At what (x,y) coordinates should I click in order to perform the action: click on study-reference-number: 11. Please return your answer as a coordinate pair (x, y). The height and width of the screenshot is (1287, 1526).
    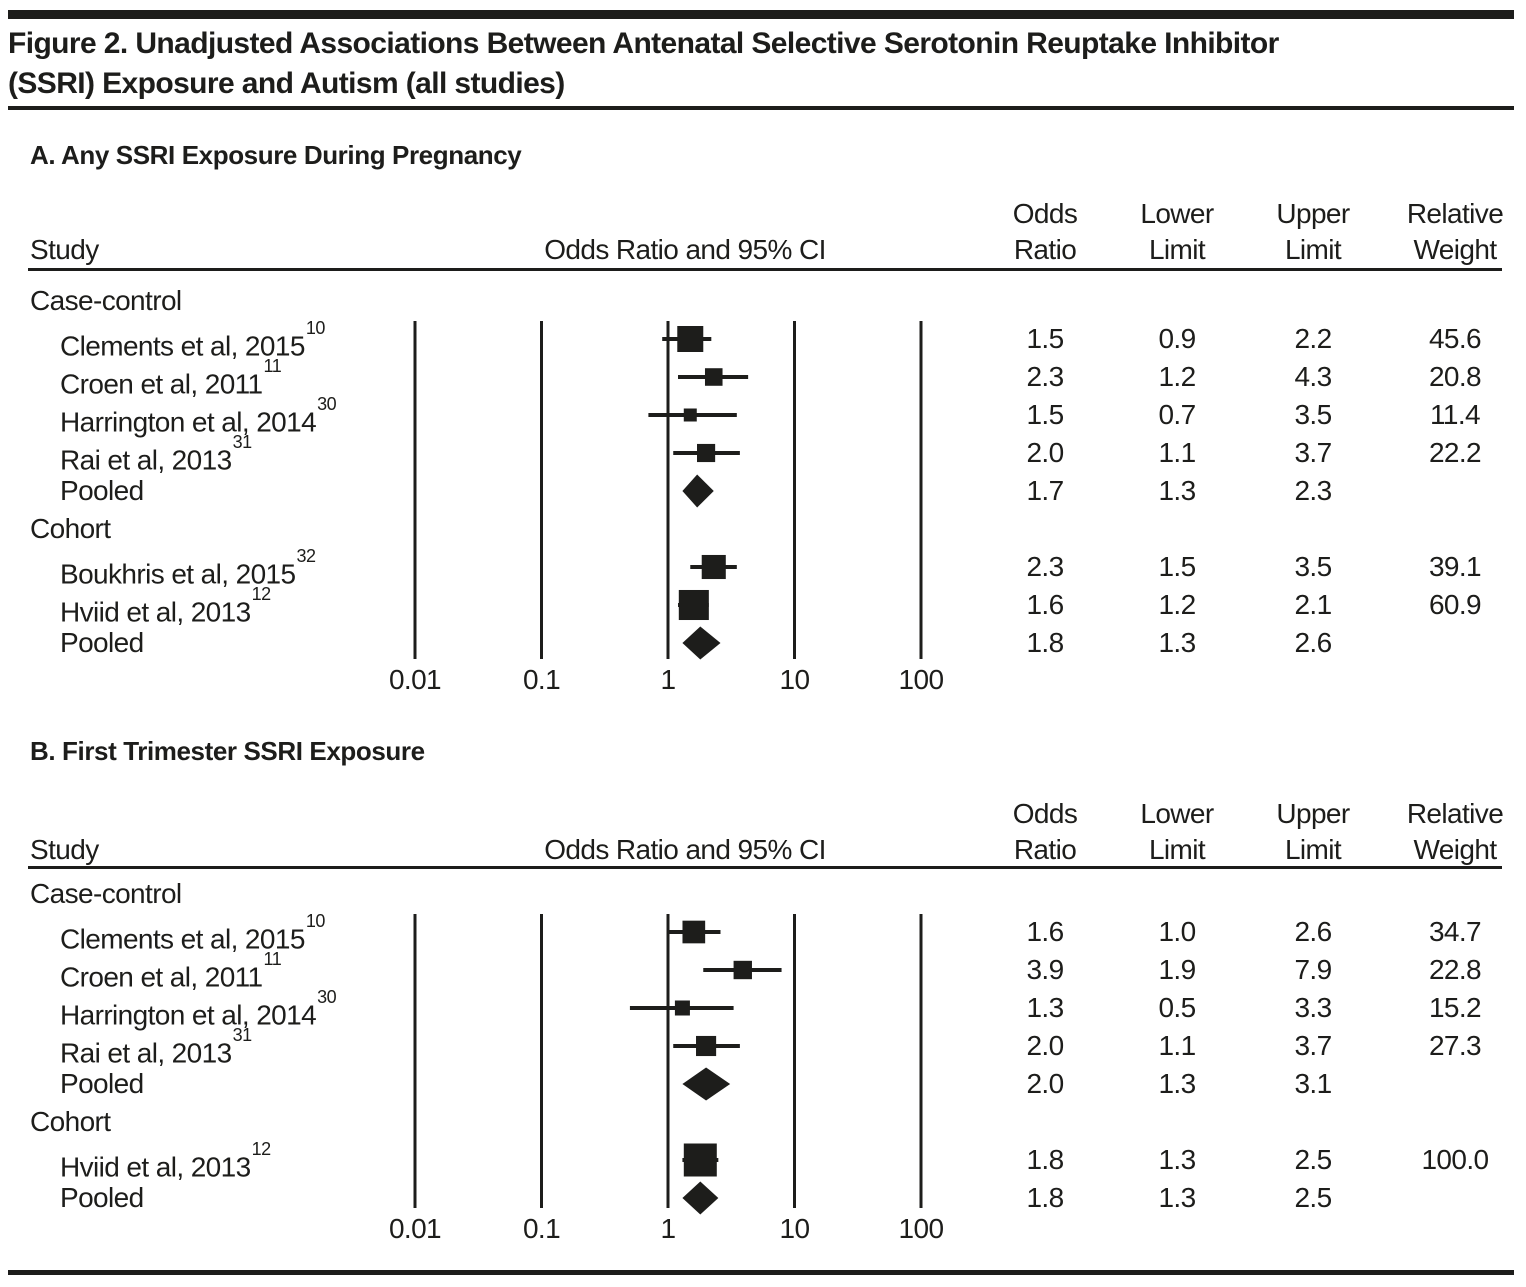
    Looking at the image, I should click on (272, 366).